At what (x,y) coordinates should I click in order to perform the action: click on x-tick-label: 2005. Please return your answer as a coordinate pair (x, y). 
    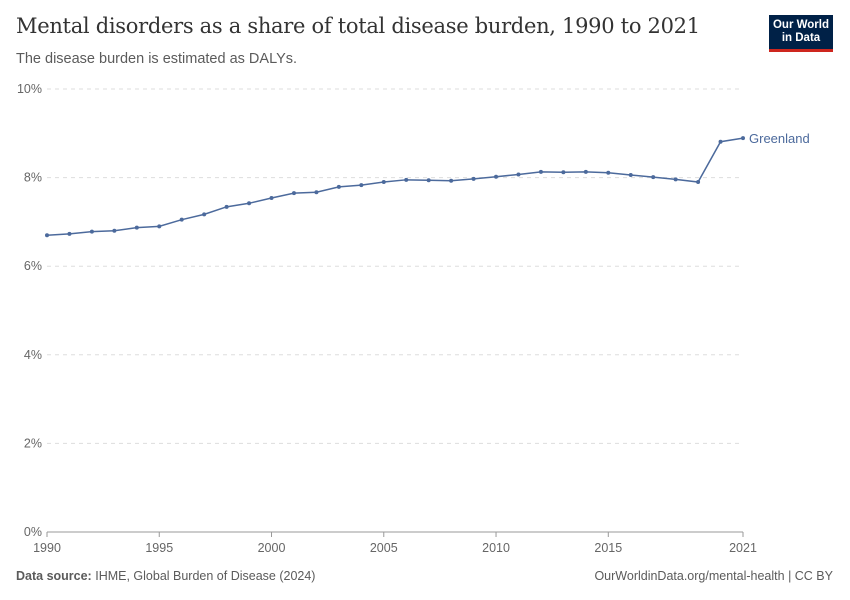
    Looking at the image, I should click on (384, 548).